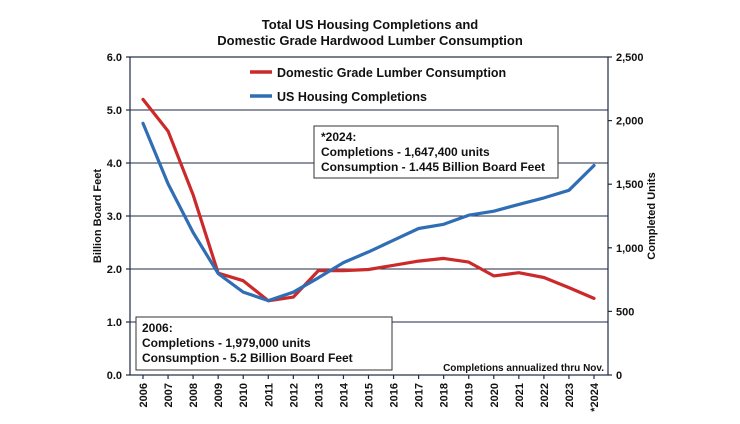  I want to click on x-tick-label: 2008, so click(194, 395).